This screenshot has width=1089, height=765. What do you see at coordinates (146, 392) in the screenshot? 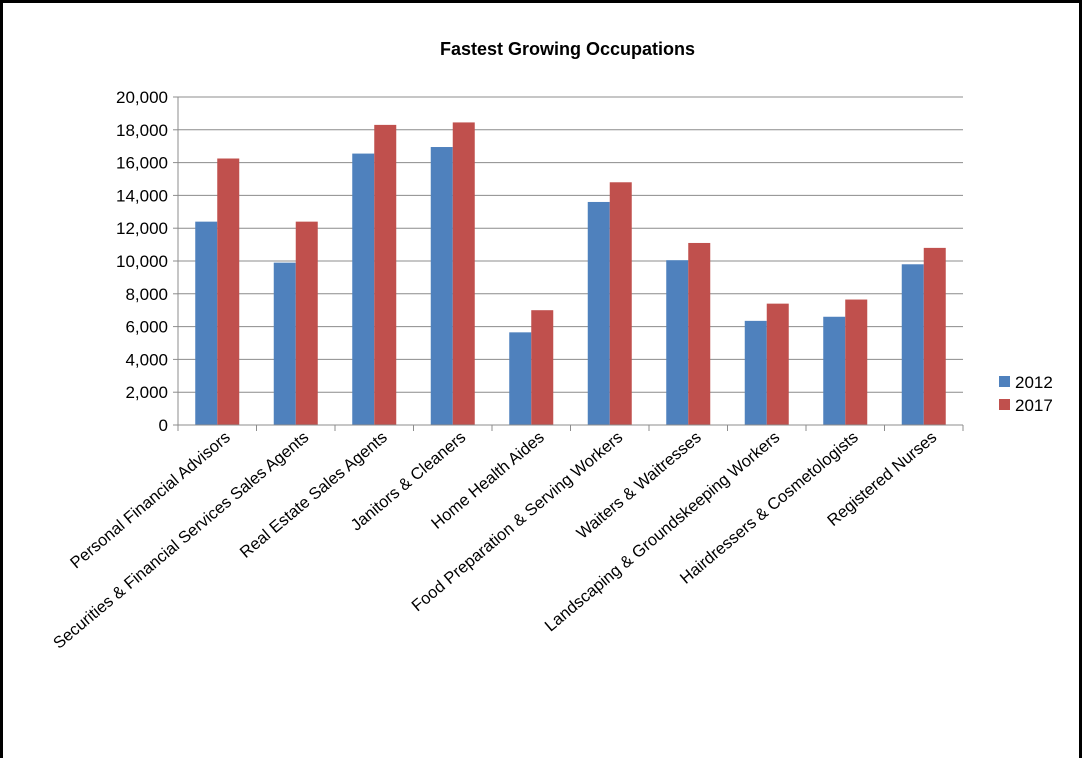
I see `y-tick-label: 2,000` at bounding box center [146, 392].